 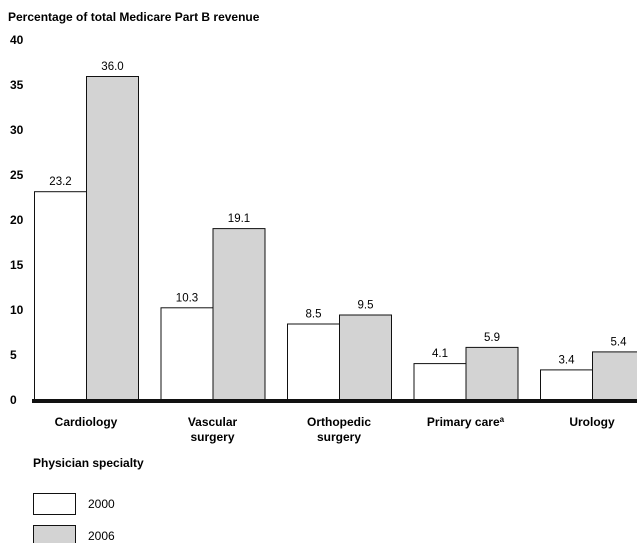 I want to click on bar-value-label: 3.4, so click(x=567, y=360).